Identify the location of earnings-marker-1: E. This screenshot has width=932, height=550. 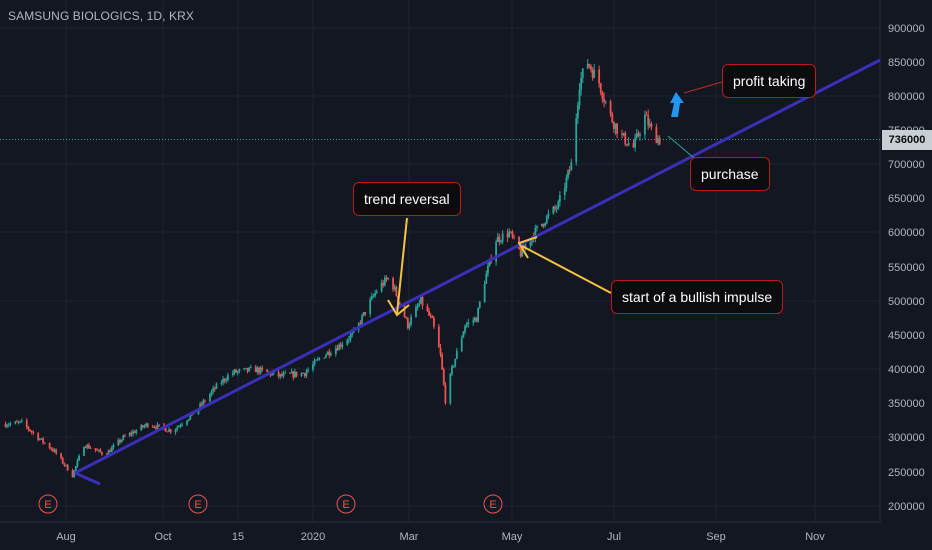
(48, 504).